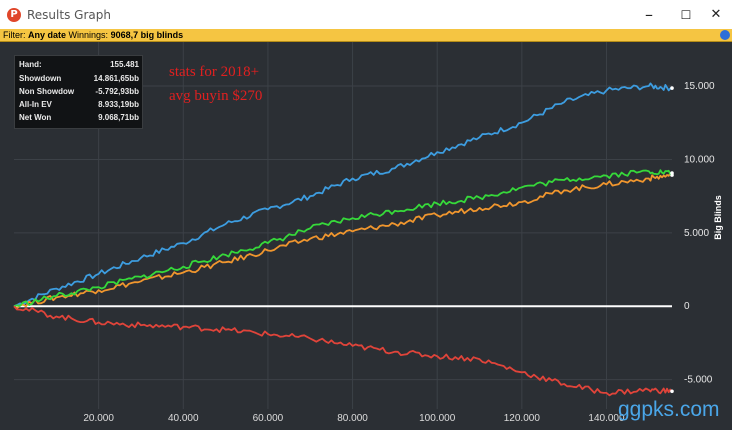  Describe the element at coordinates (14, 35) in the screenshot. I see `filter-prefix: Filter:` at that location.